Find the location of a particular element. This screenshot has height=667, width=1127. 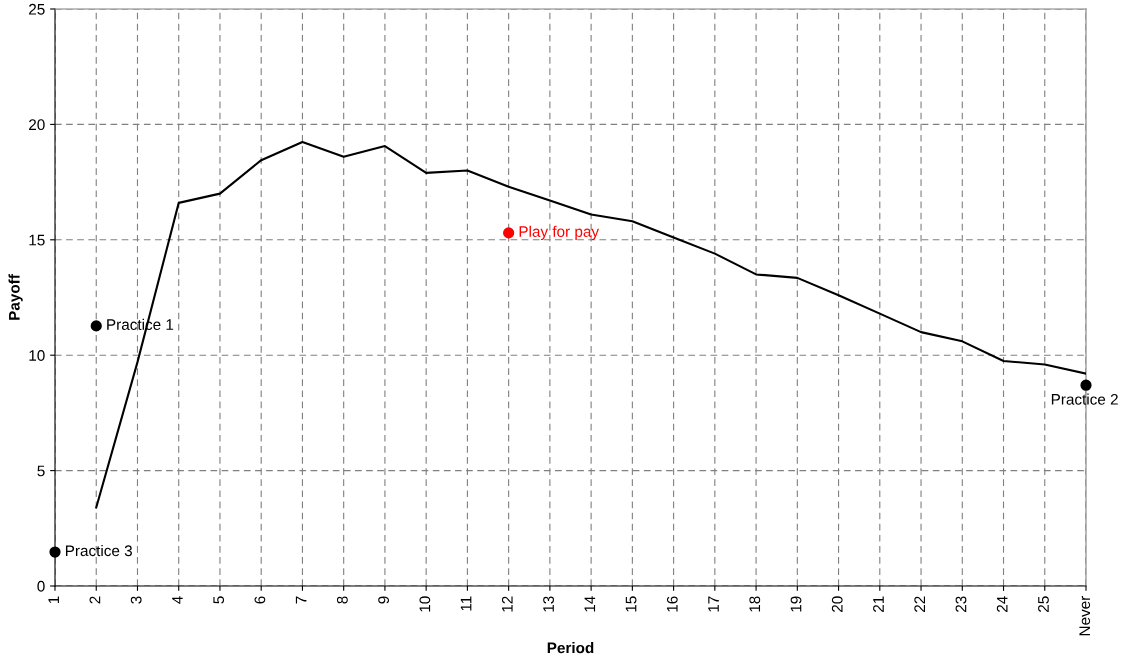

x-tick-label: 23 is located at coordinates (961, 604).